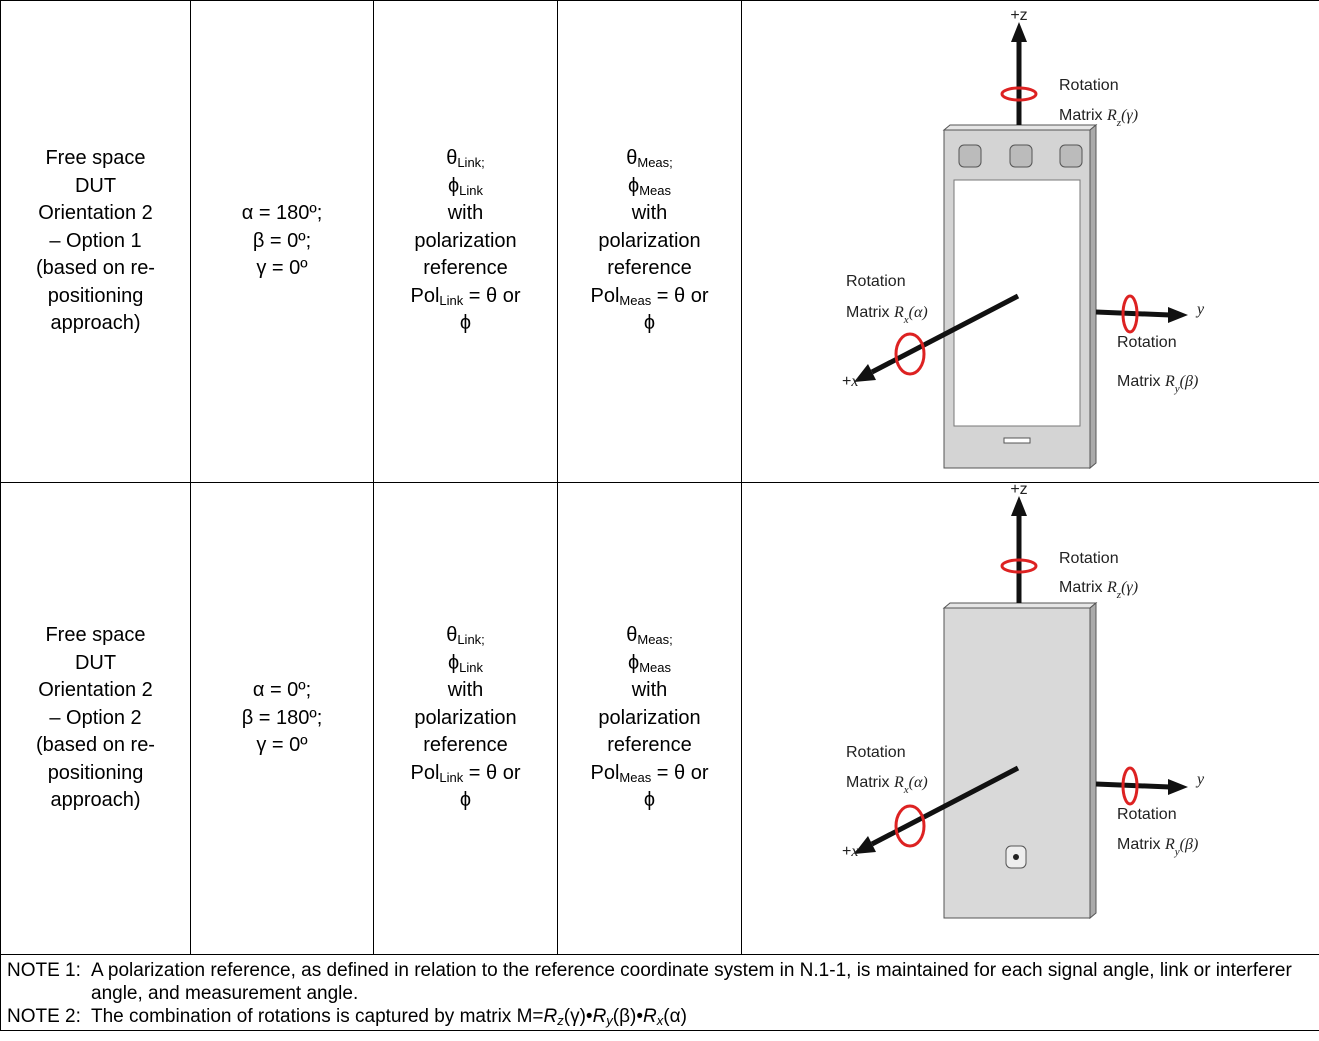 The height and width of the screenshot is (1041, 1319). I want to click on cell-line: Free space, so click(95, 159).